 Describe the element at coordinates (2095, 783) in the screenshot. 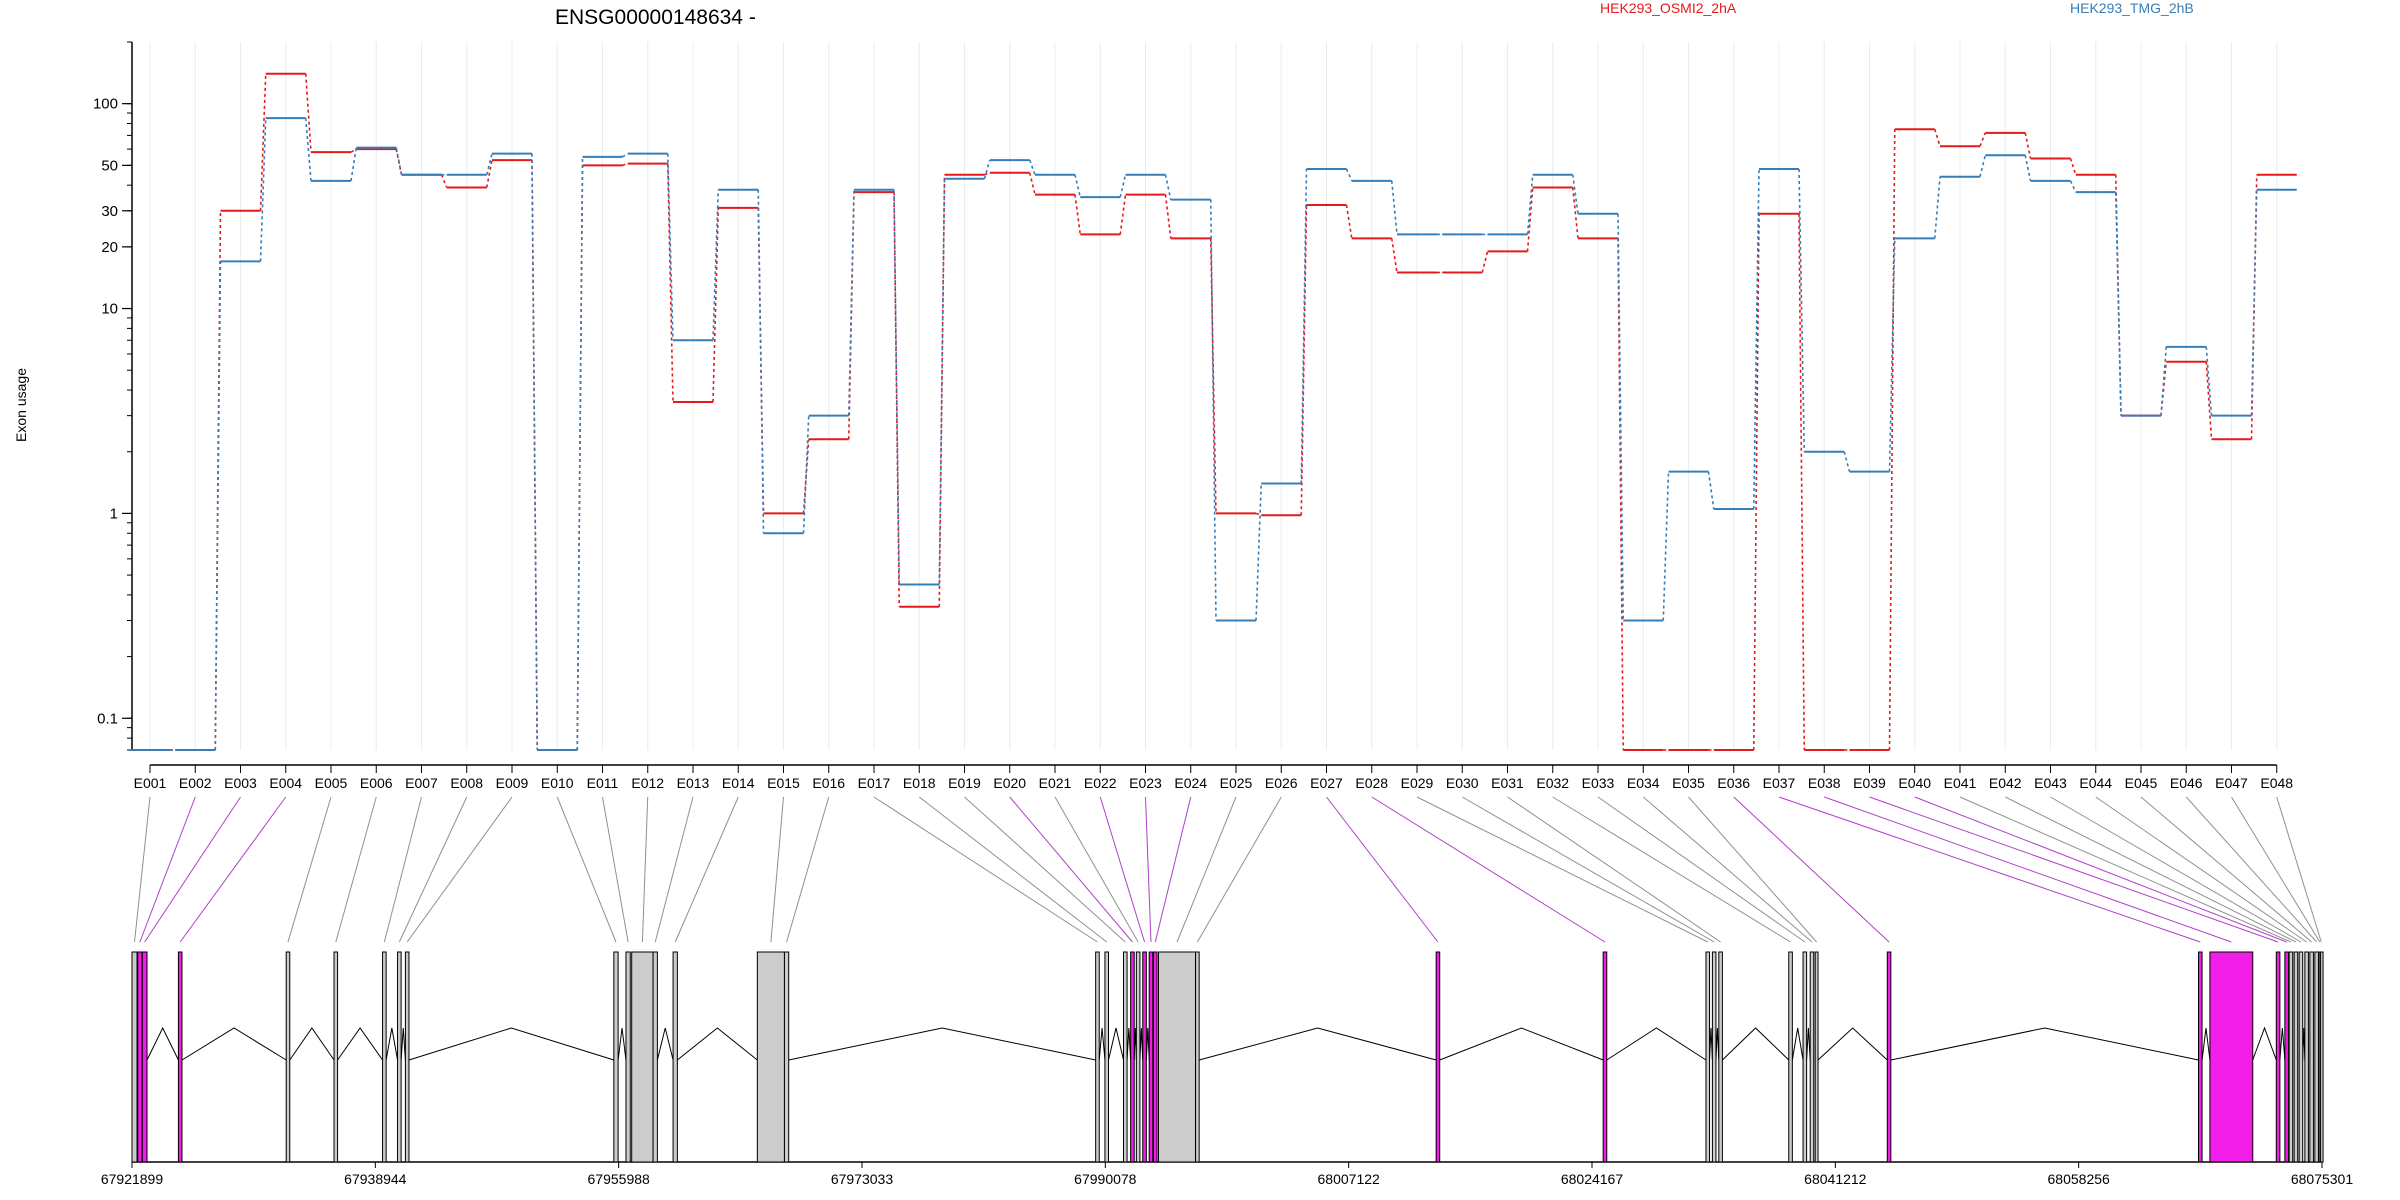

I see `x-tick-label: E044` at that location.